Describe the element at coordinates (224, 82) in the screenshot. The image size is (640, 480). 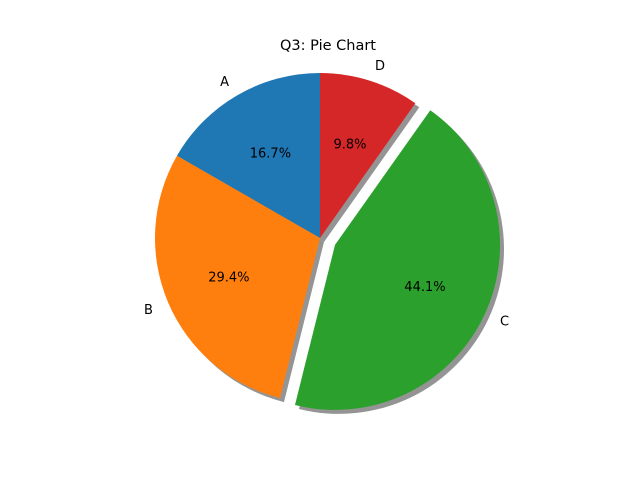
I see `slice-label-a: A` at that location.